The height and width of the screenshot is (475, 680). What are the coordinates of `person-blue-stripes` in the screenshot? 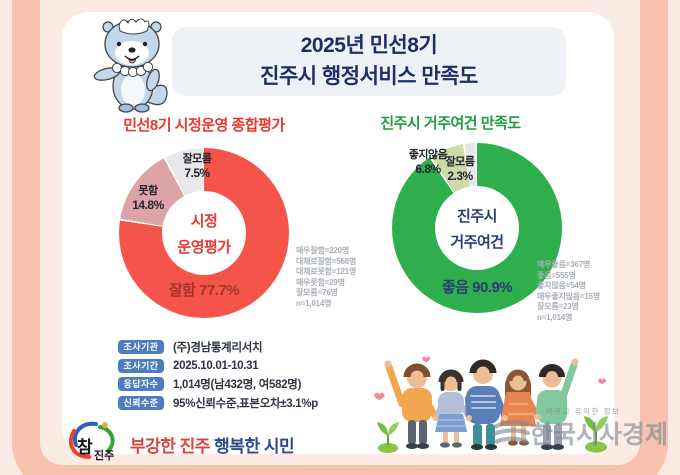 It's located at (486, 404).